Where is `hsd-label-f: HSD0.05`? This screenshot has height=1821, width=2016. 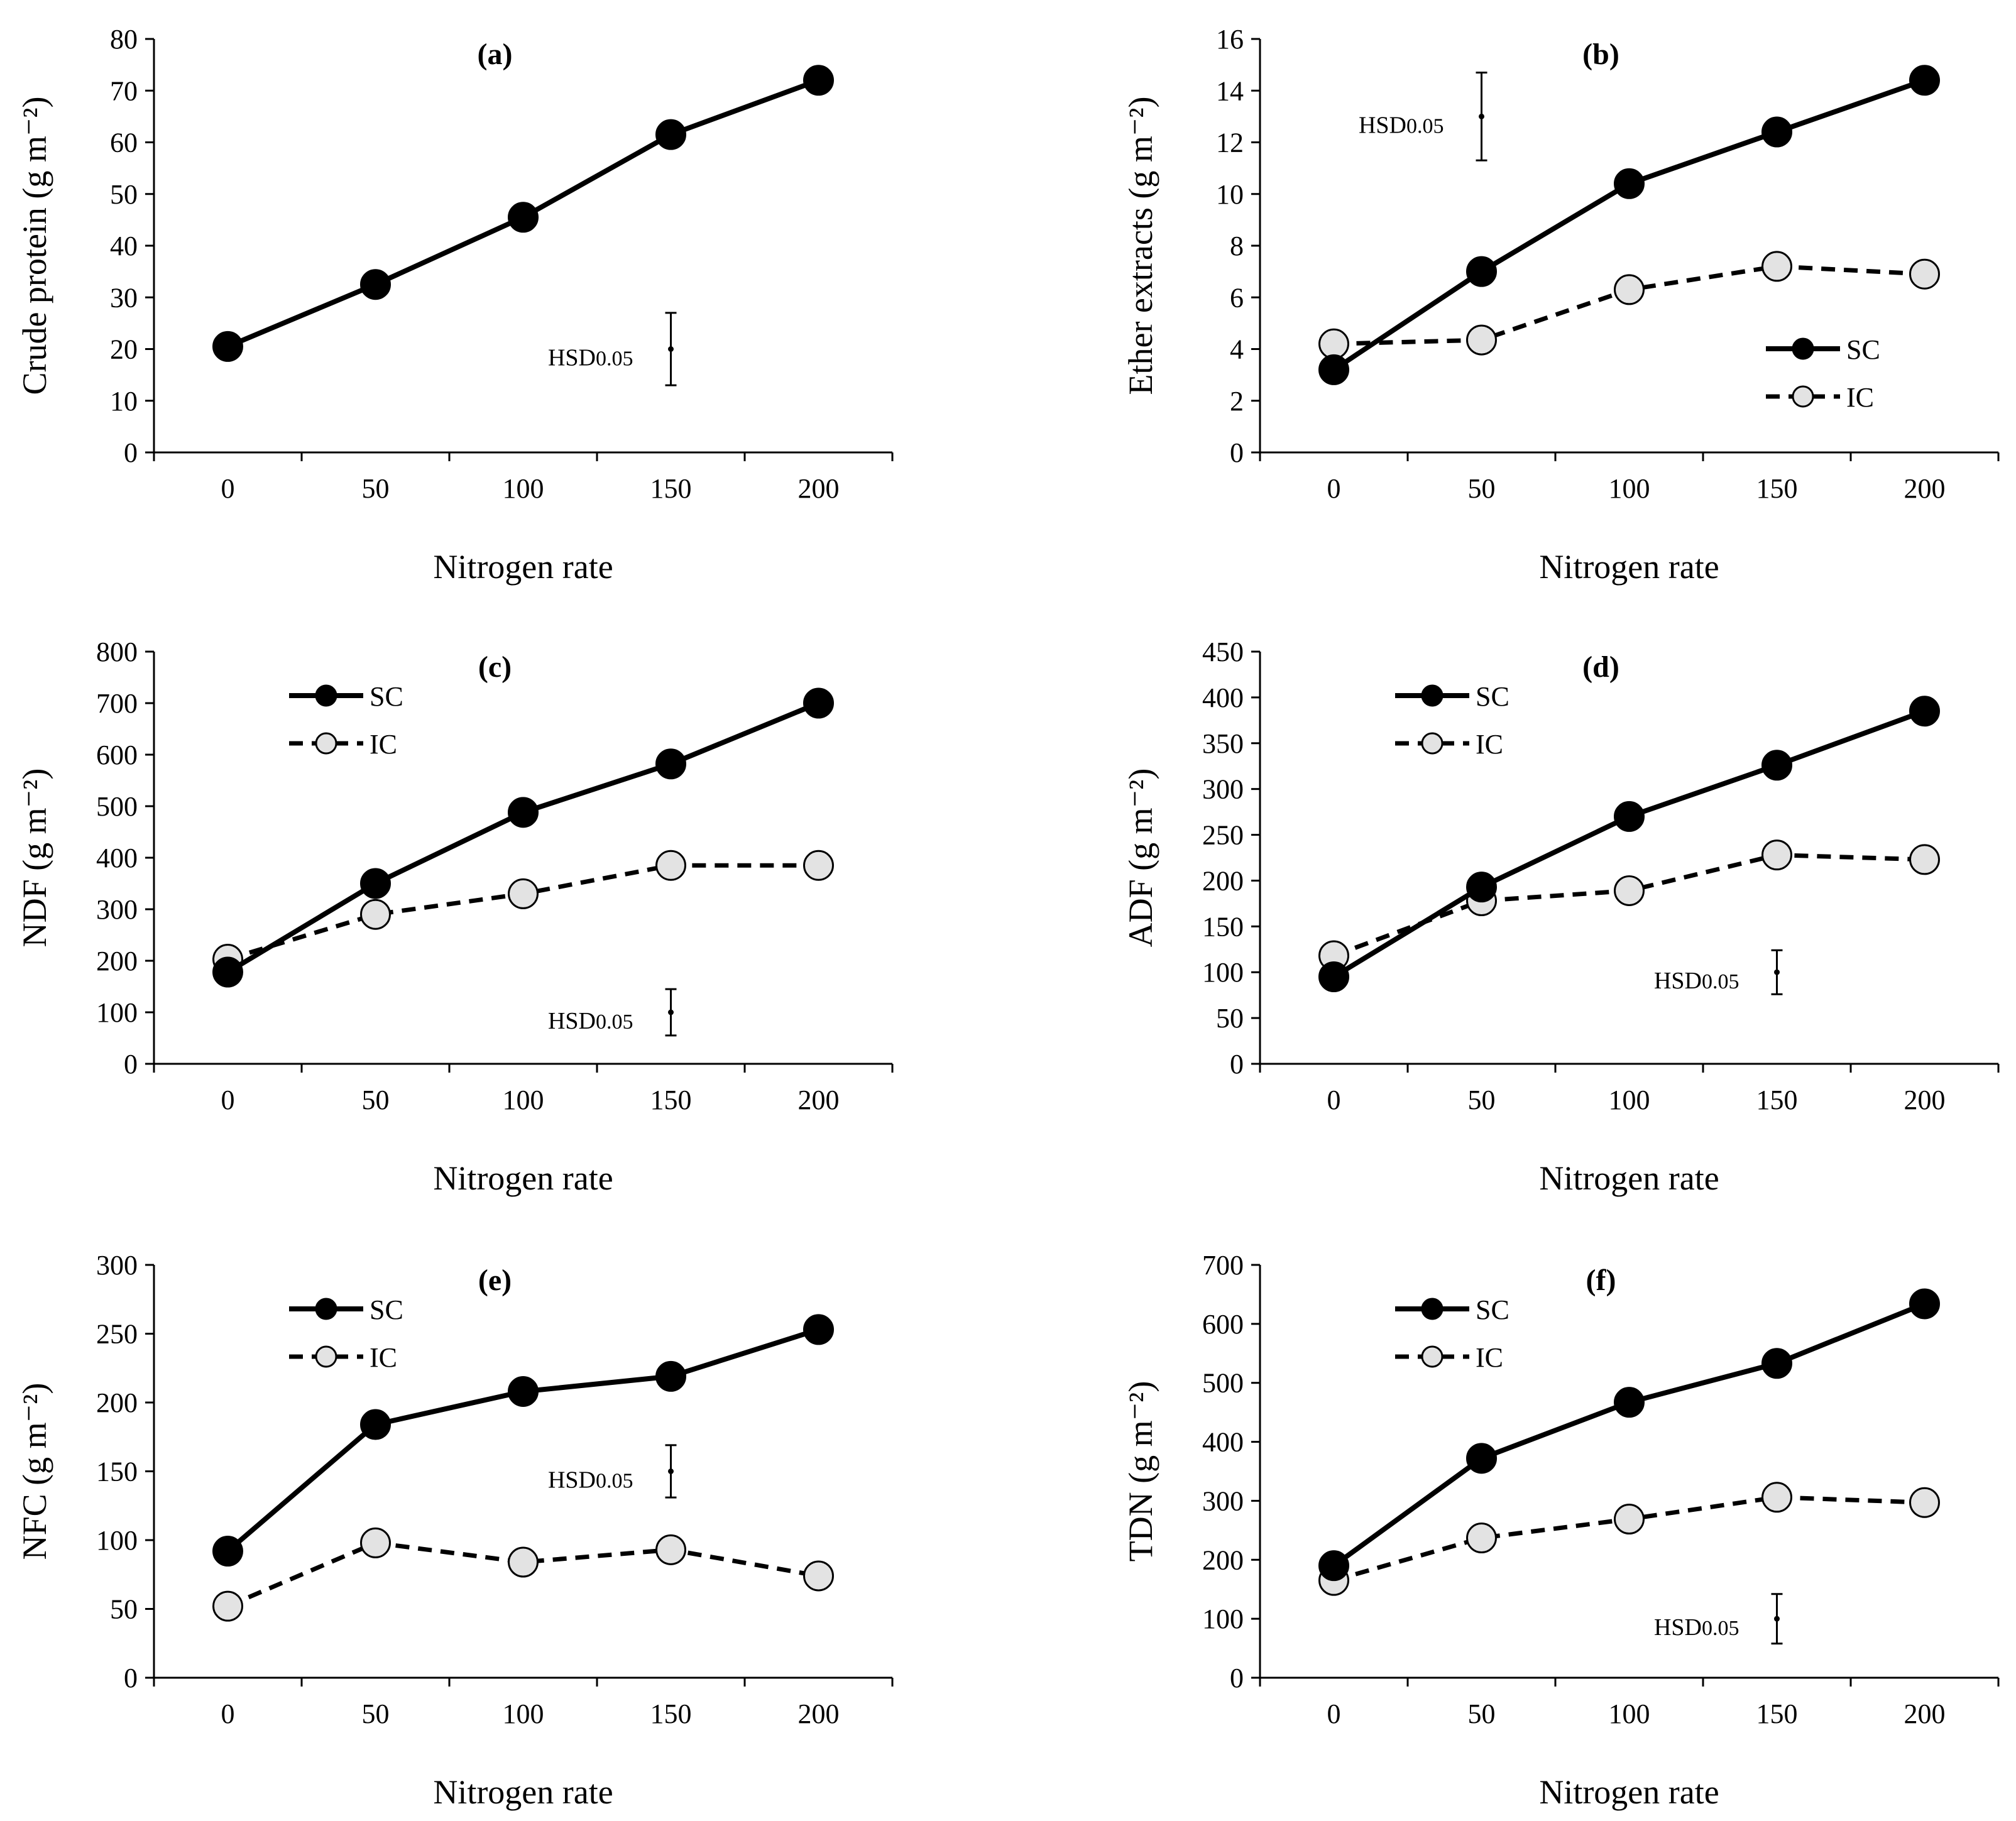
hsd-label-f: HSD0.05 is located at coordinates (1696, 1627).